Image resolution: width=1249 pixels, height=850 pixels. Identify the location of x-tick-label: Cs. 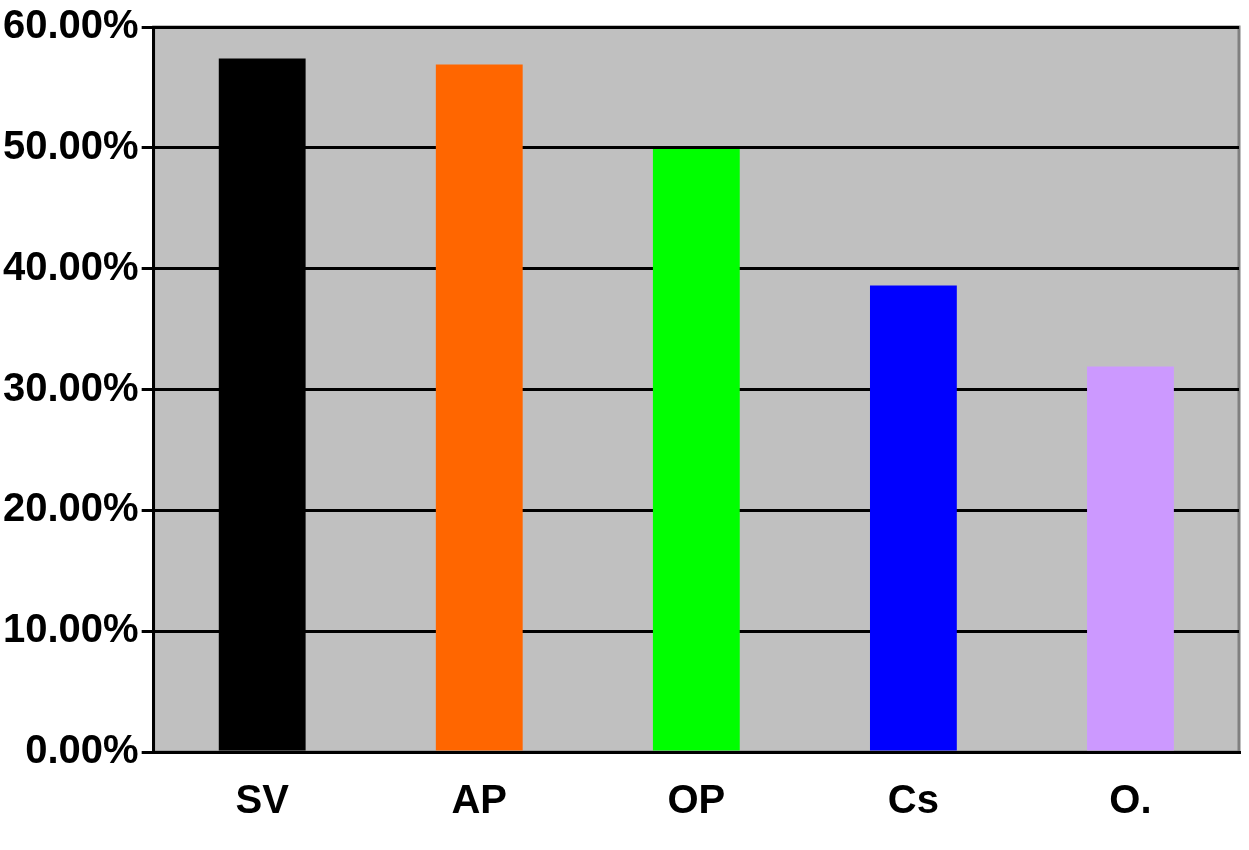
(913, 799).